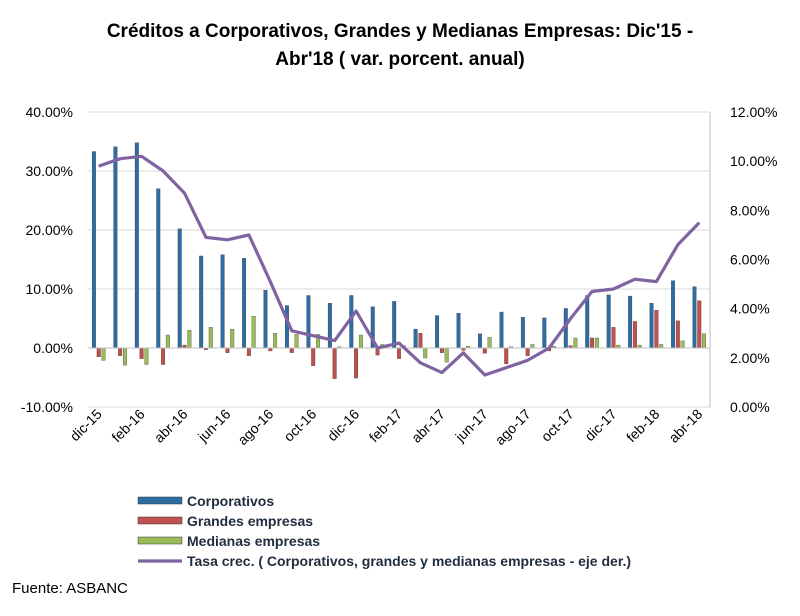  What do you see at coordinates (750, 407) in the screenshot?
I see `y-right-tick-label: 0.00%` at bounding box center [750, 407].